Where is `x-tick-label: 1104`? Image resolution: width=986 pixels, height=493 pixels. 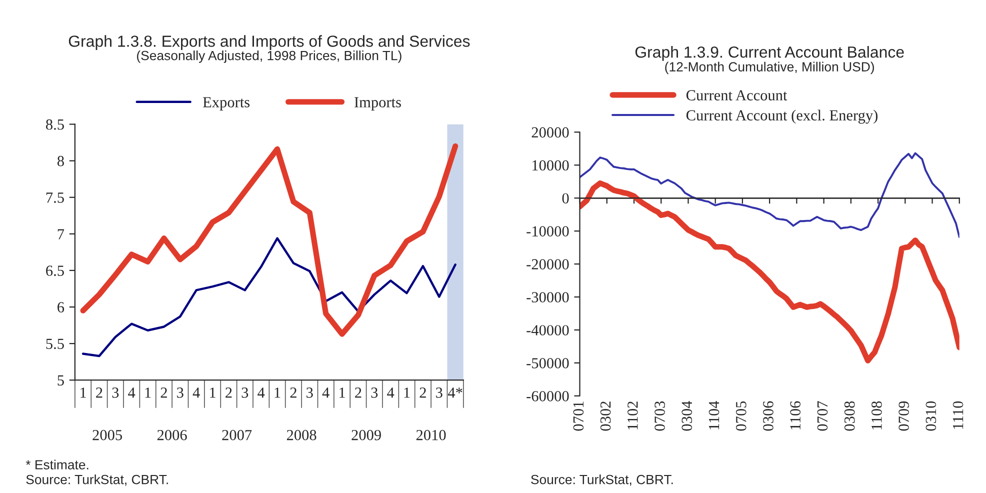 x-tick-label: 1104 is located at coordinates (714, 415).